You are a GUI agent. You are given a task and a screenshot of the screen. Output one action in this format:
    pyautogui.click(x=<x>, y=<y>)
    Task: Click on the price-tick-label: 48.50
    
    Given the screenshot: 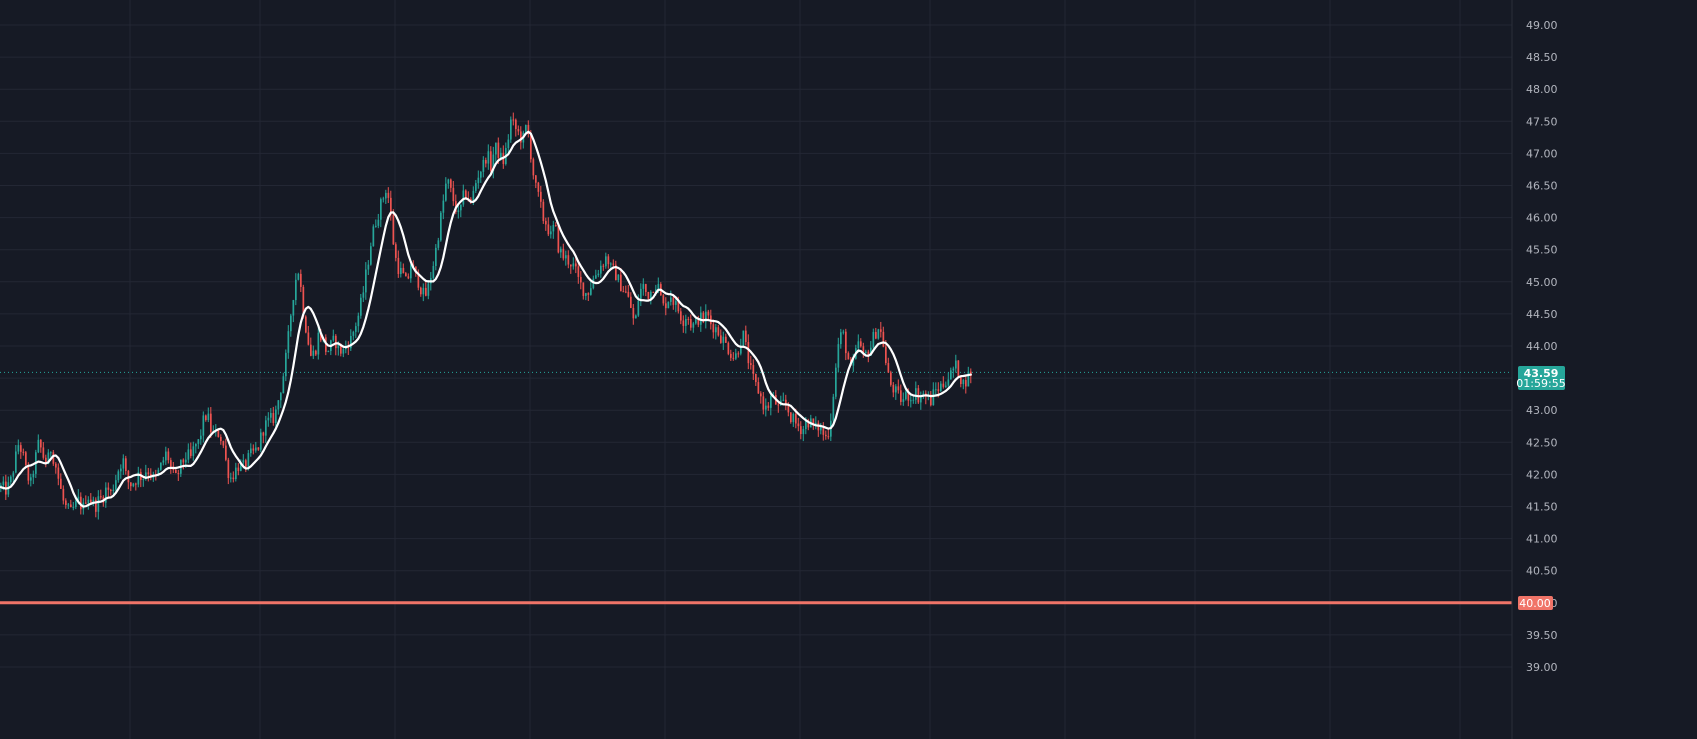 What is the action you would take?
    pyautogui.click(x=1542, y=57)
    